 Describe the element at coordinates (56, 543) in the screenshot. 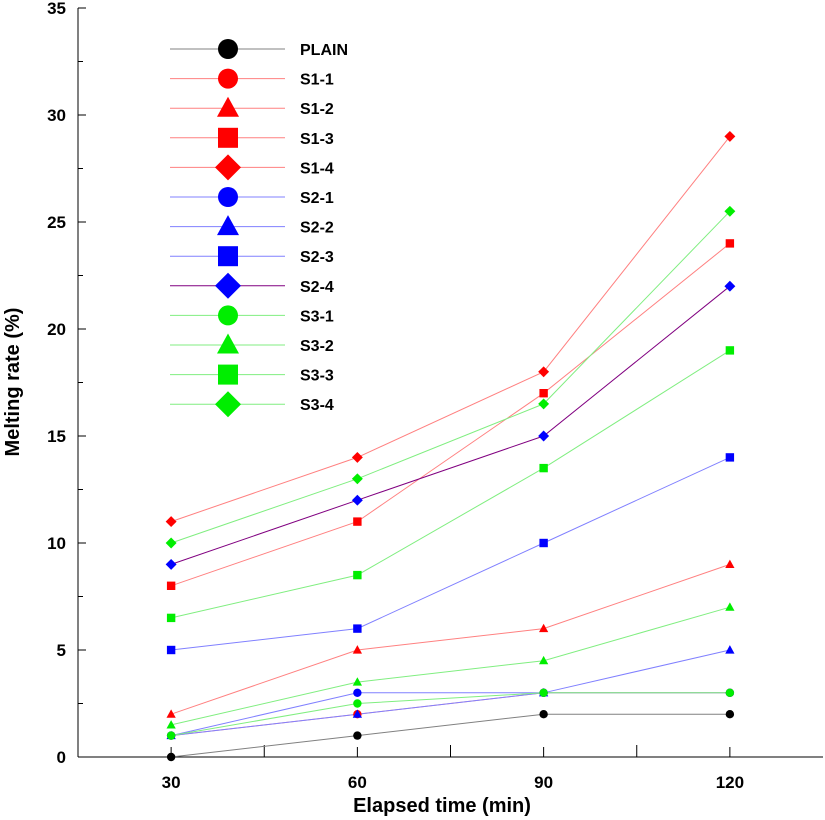

I see `y-tick-label: 10` at that location.